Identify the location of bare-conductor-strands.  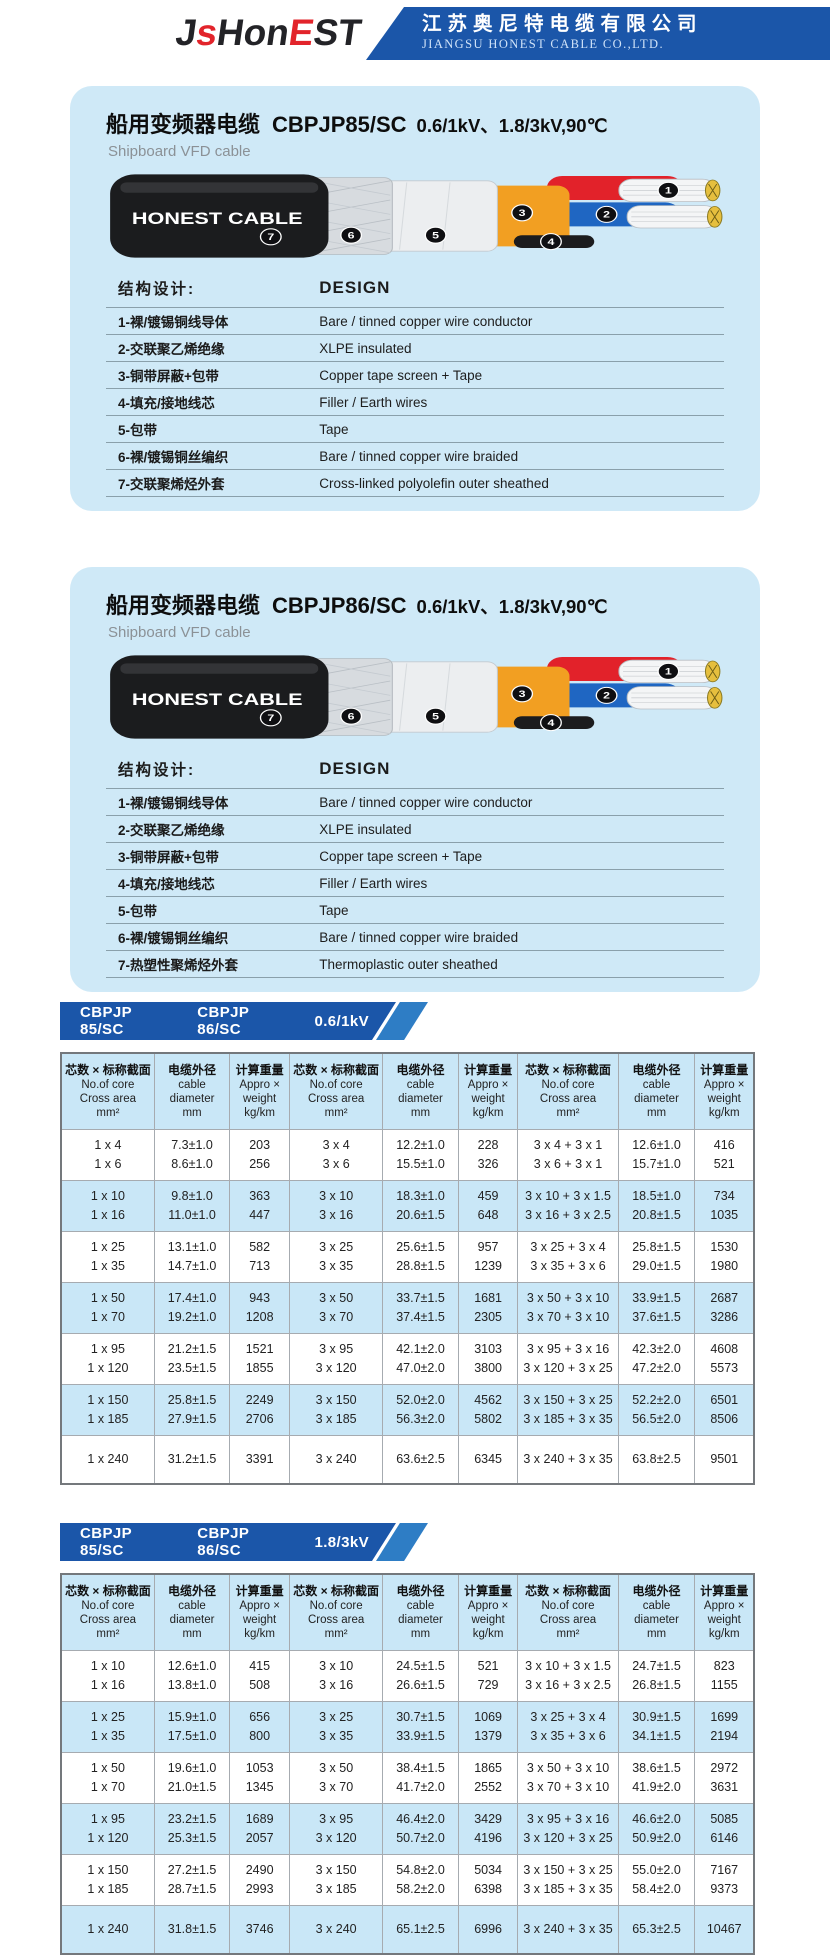
(670, 684).